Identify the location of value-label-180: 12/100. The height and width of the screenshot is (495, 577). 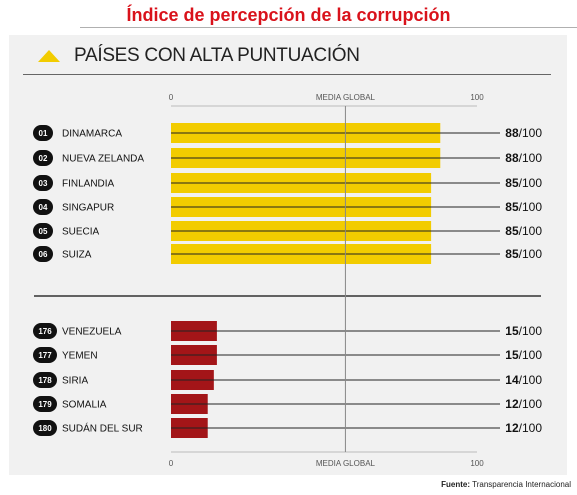
(523, 428).